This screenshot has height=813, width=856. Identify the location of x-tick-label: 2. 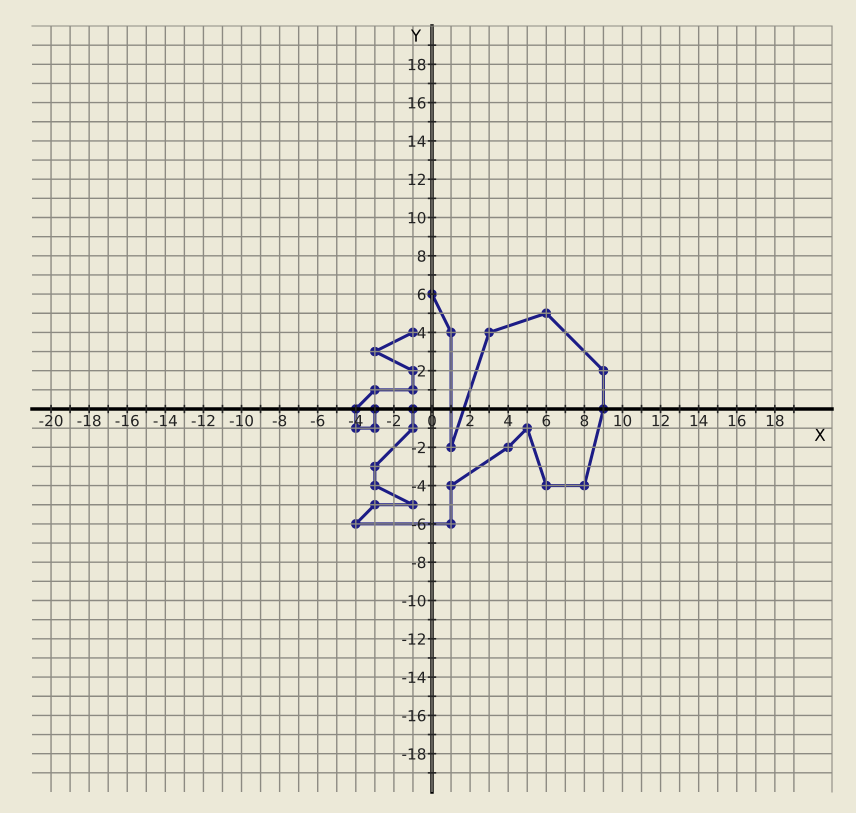
(470, 420).